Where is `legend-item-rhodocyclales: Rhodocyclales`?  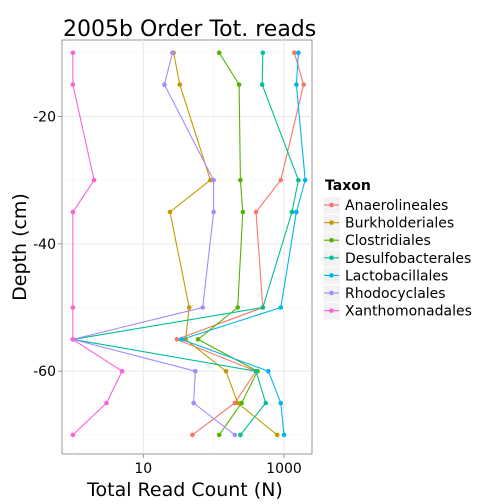
legend-item-rhodocyclales: Rhodocyclales is located at coordinates (384, 293).